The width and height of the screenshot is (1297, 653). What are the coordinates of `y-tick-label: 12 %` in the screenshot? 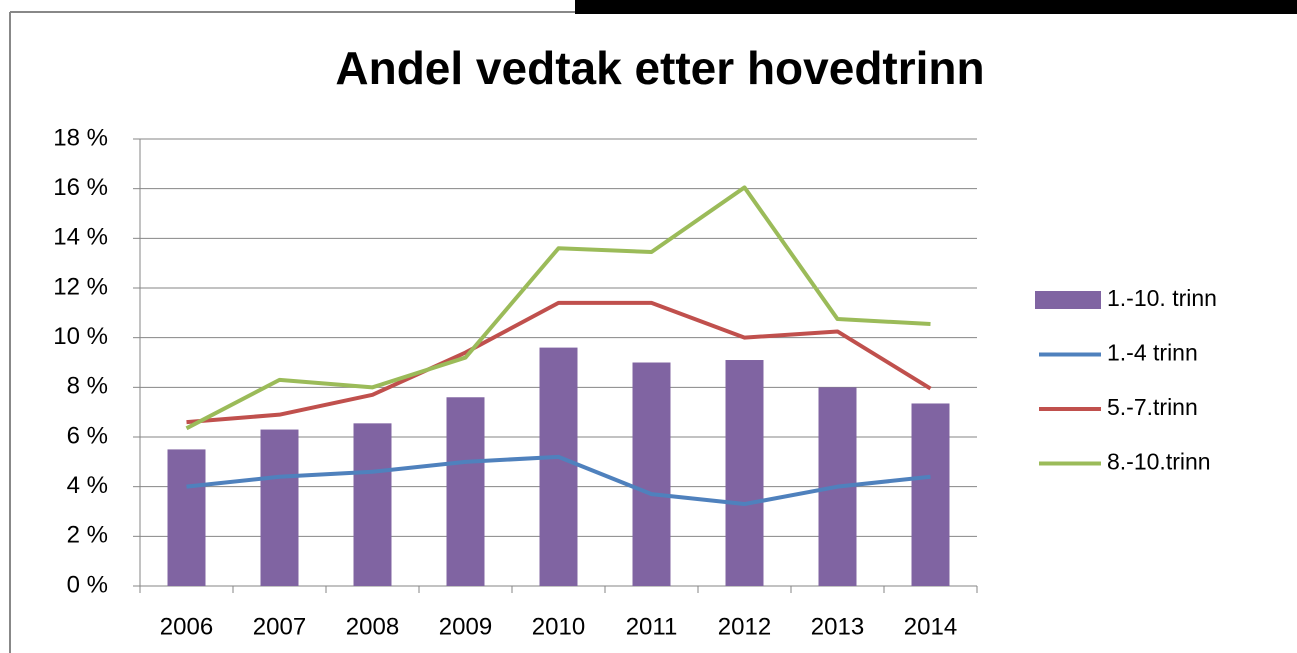 It's located at (80, 286).